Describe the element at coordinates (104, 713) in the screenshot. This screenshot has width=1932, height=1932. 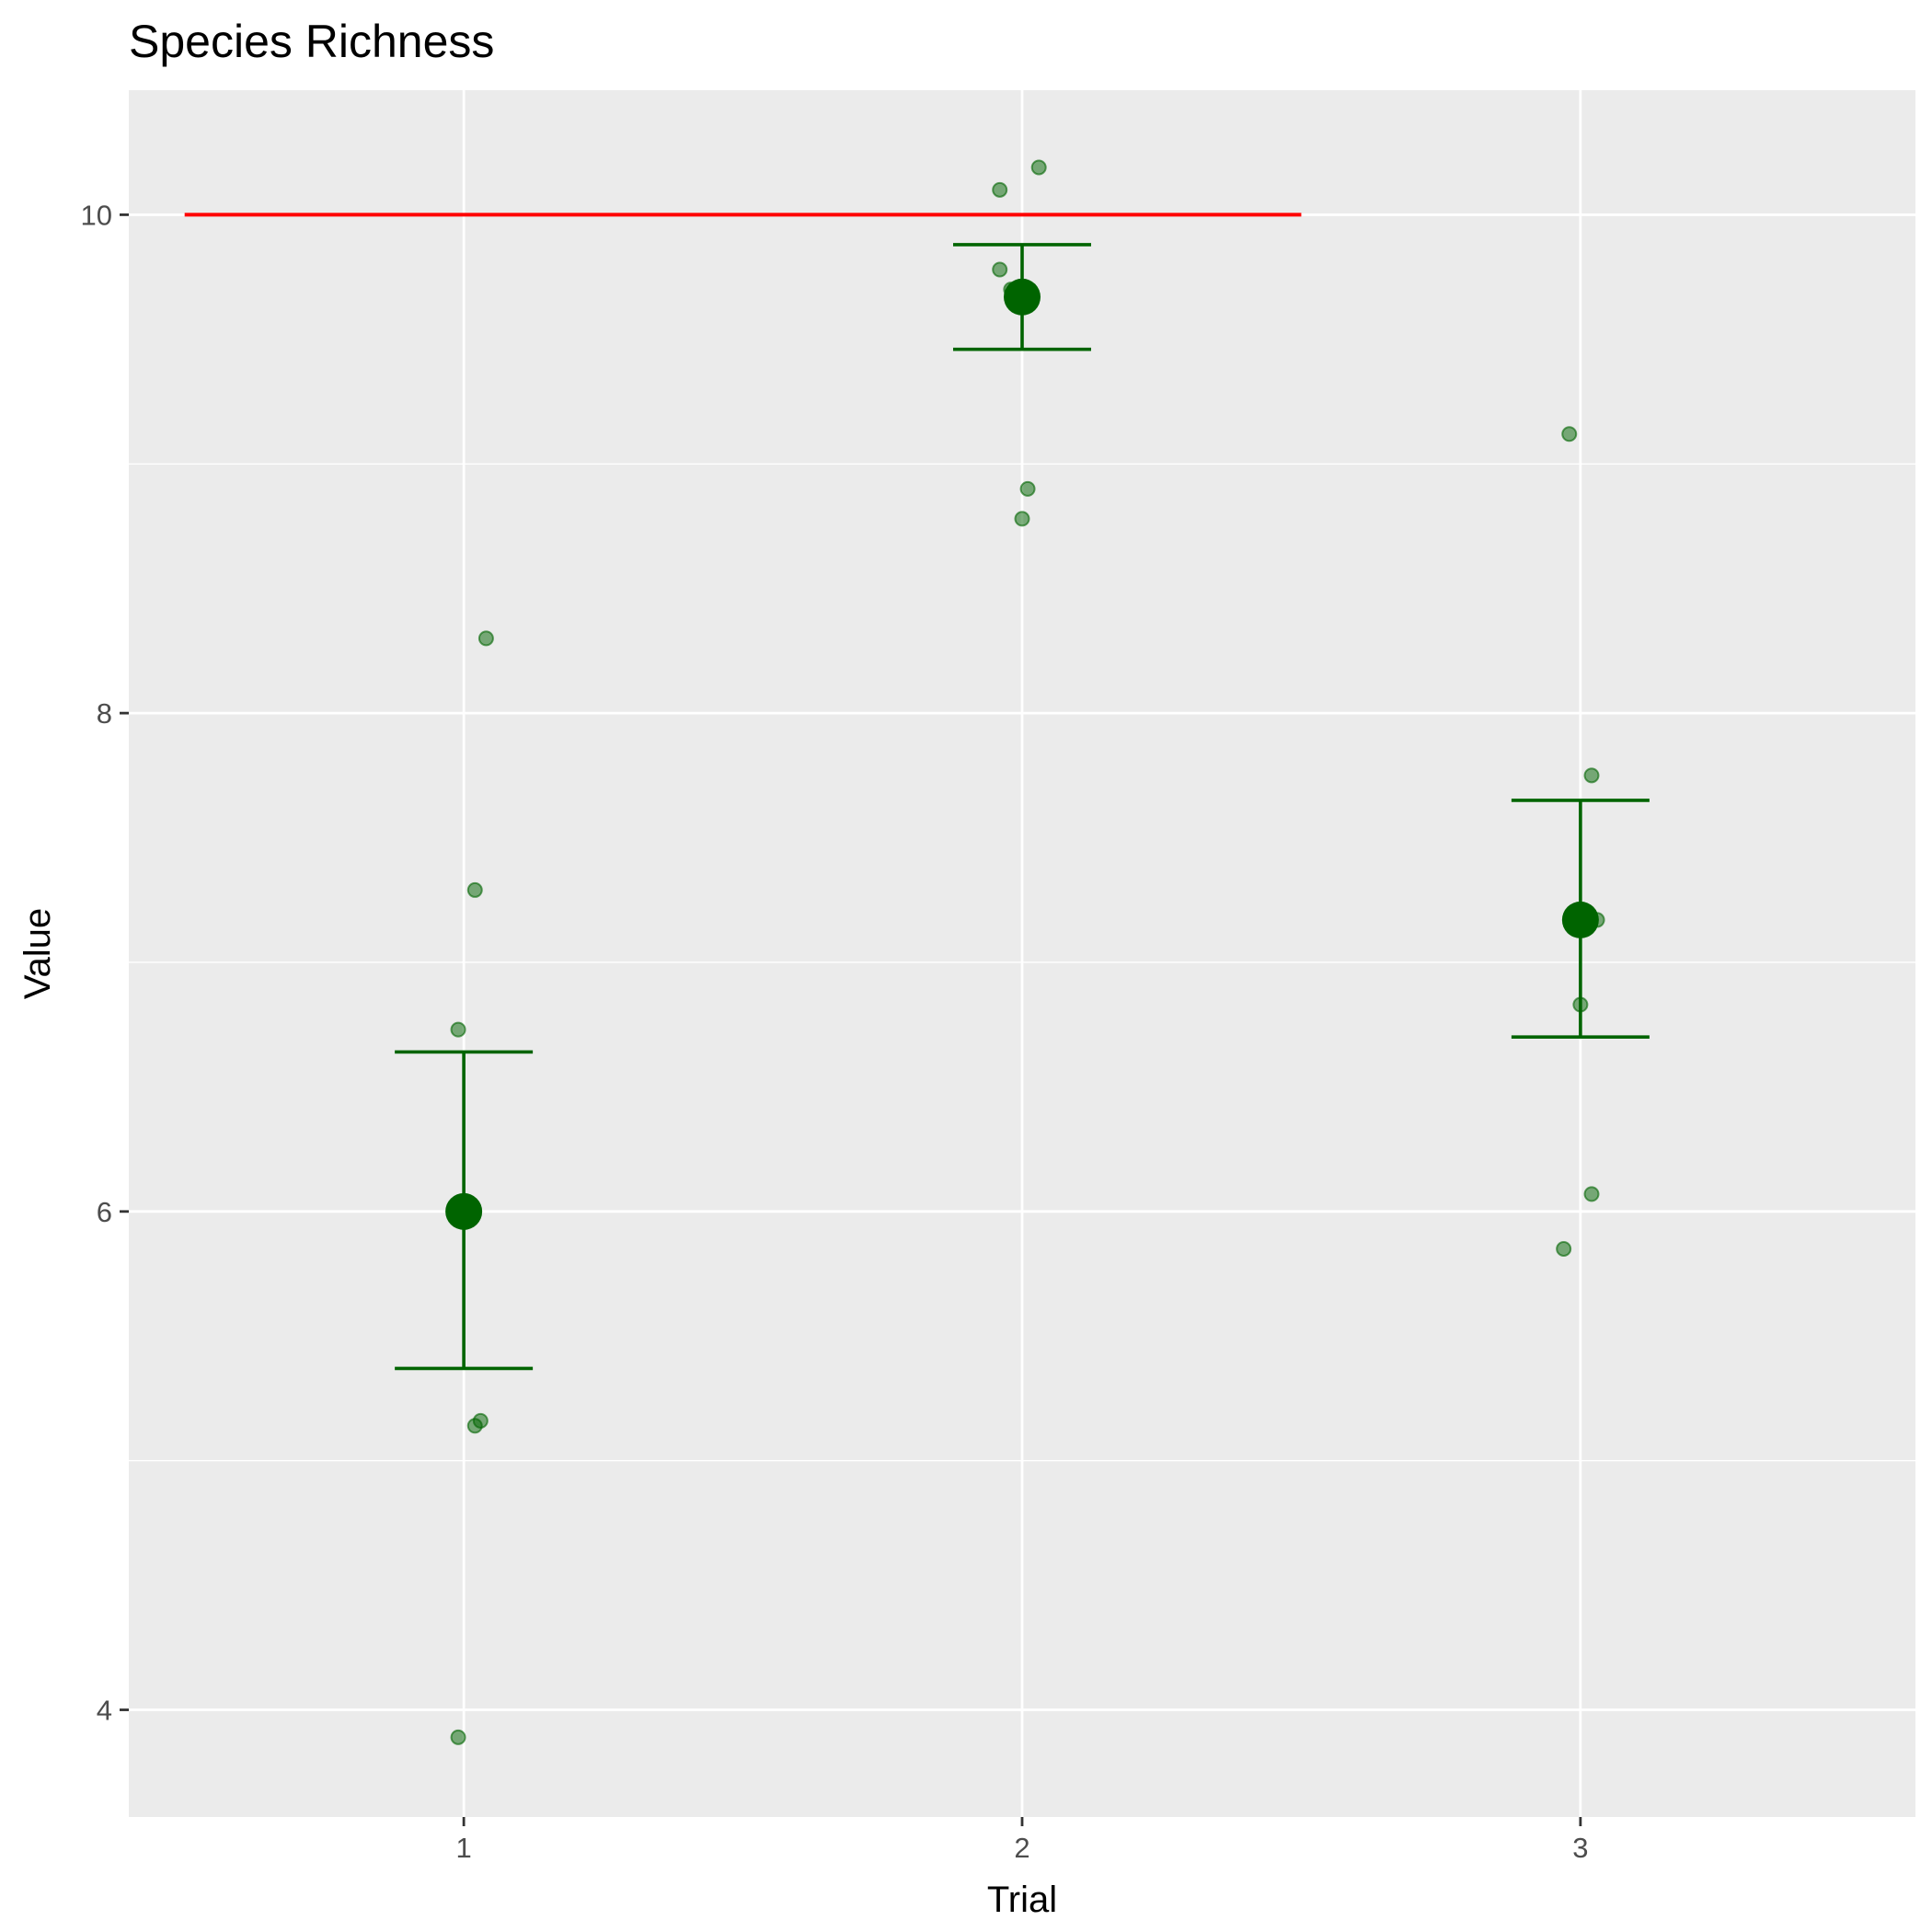
I see `y-tick-label: 8` at that location.